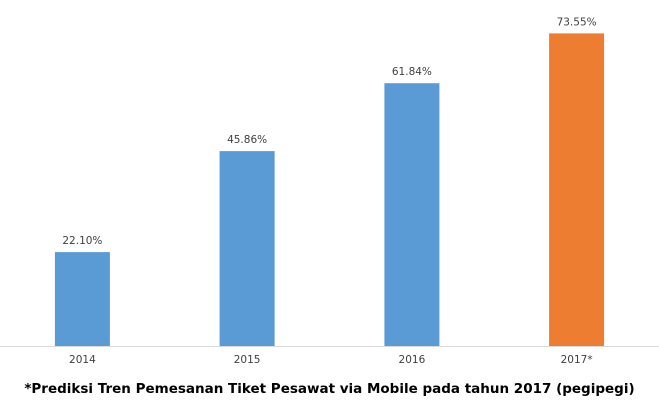 The height and width of the screenshot is (413, 659). What do you see at coordinates (247, 140) in the screenshot?
I see `data-label-2015: 45.86%` at bounding box center [247, 140].